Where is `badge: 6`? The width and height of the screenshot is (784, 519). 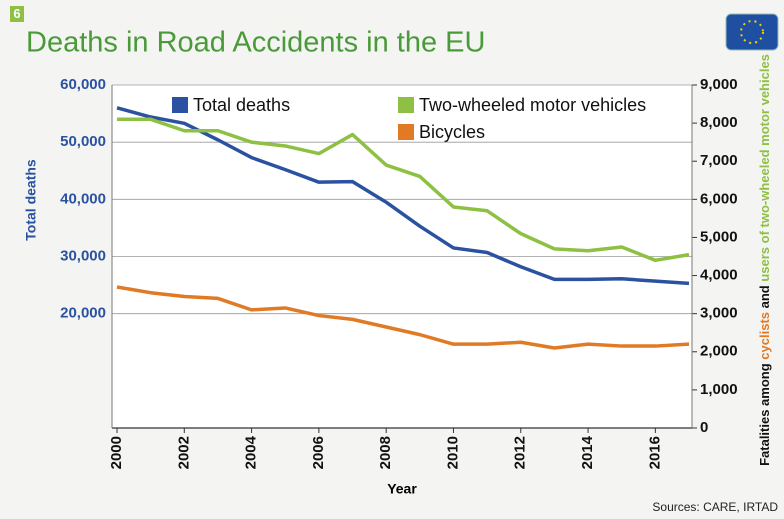 badge: 6 is located at coordinates (16, 13).